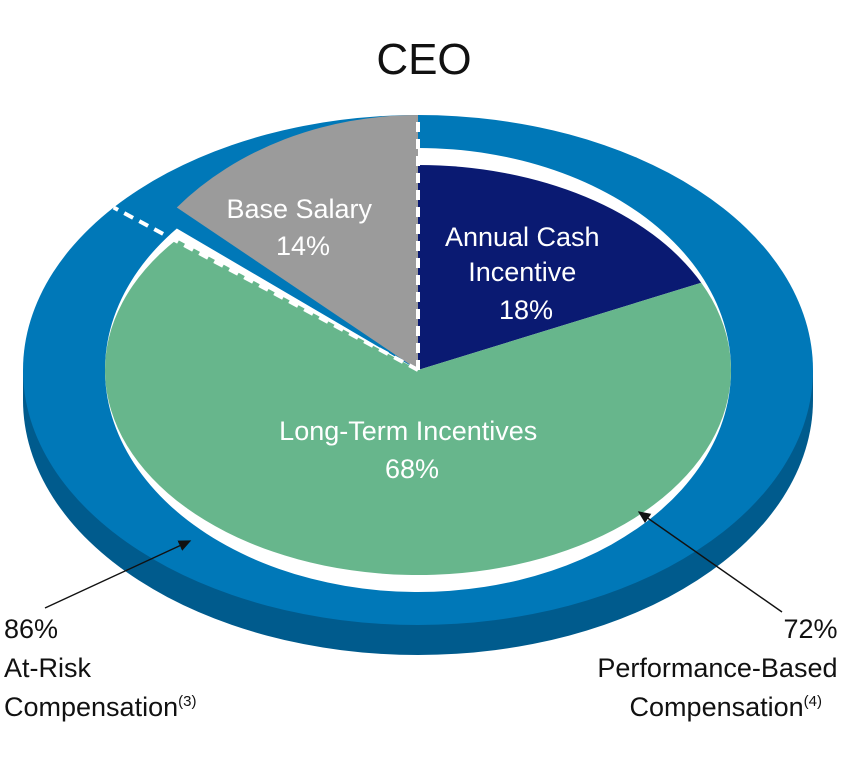 This screenshot has width=849, height=784. What do you see at coordinates (265, 288) in the screenshot?
I see `base-salary-divider-left` at bounding box center [265, 288].